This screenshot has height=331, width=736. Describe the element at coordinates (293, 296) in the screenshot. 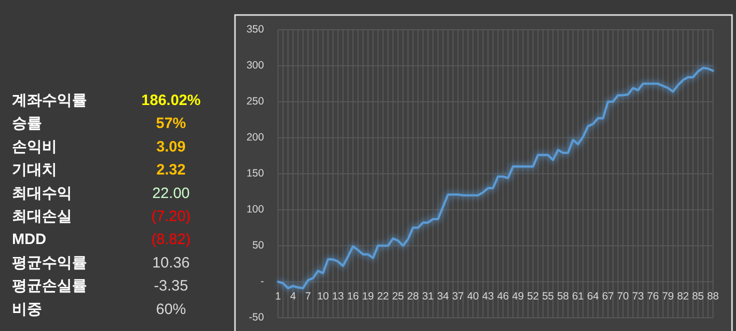

I see `x-tick-label: 4` at that location.